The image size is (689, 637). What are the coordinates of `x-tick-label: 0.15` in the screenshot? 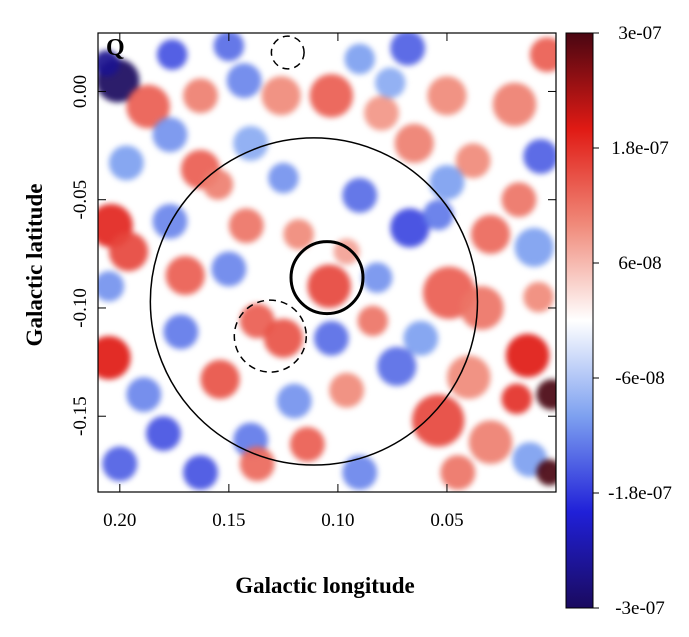 It's located at (228, 520).